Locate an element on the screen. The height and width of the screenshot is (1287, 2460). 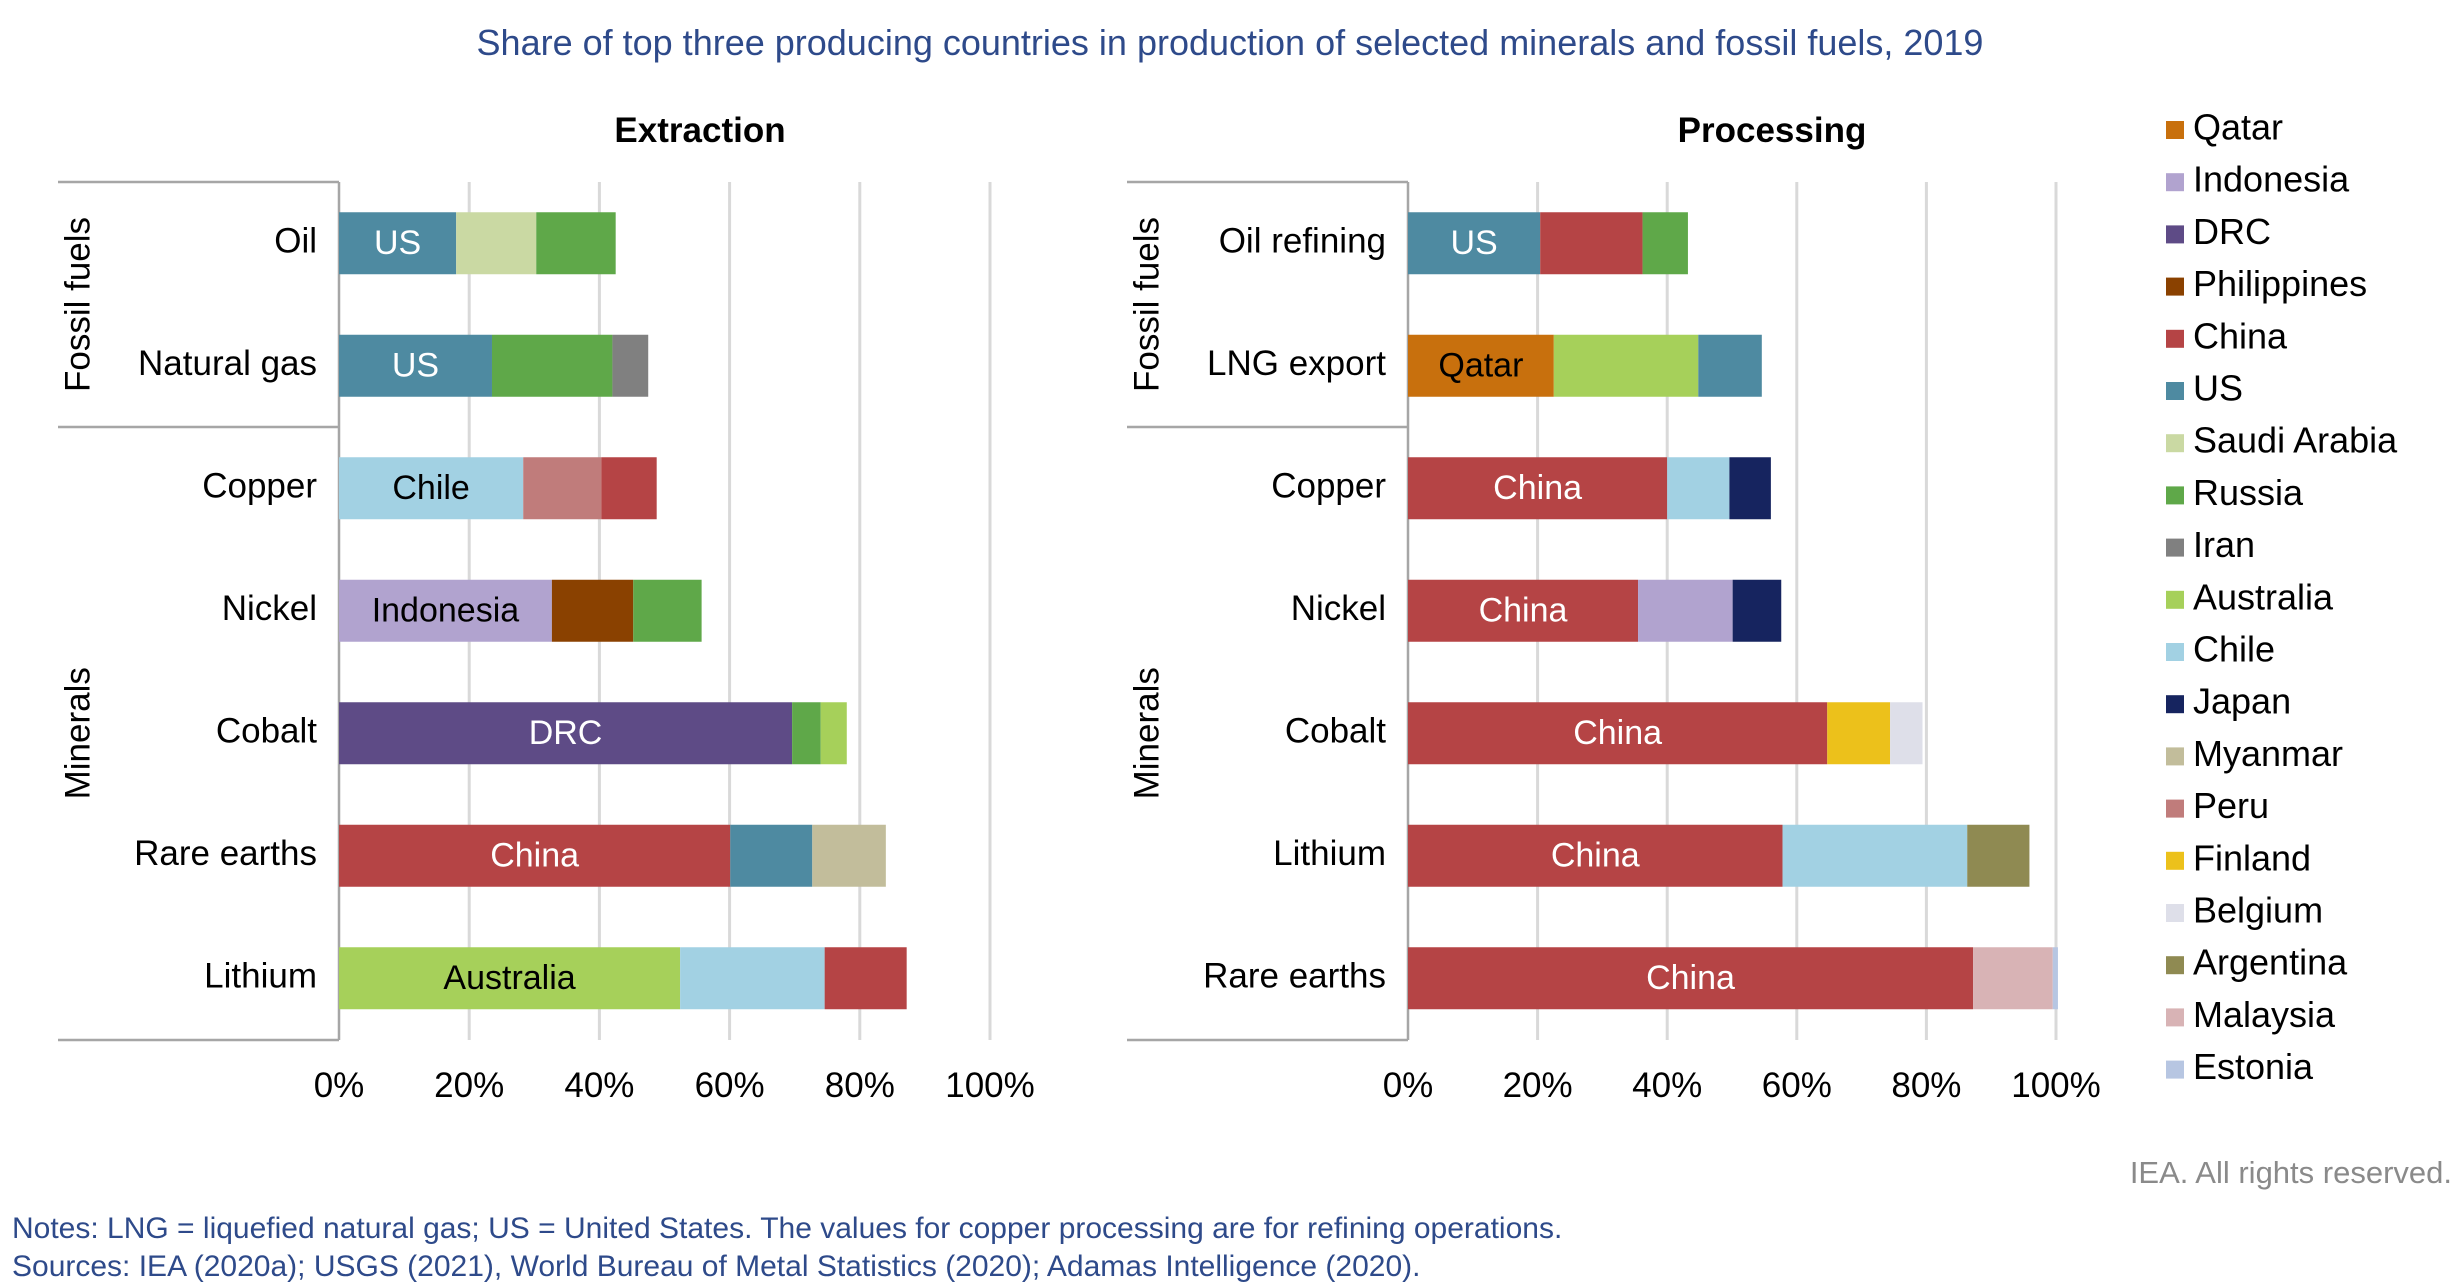
bar-segment-nickel-japan is located at coordinates (1757, 610).